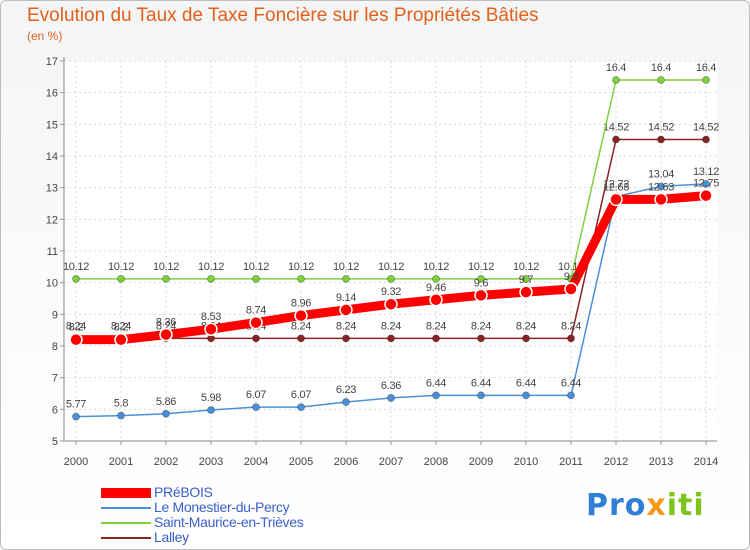  What do you see at coordinates (526, 462) in the screenshot?
I see `x-tick-label: 2010` at bounding box center [526, 462].